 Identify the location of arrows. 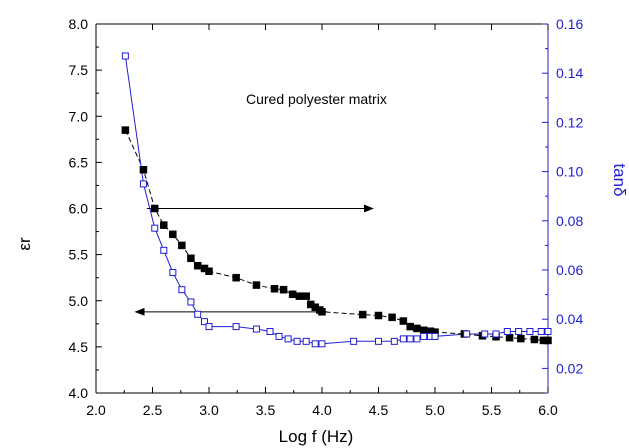
(254, 260).